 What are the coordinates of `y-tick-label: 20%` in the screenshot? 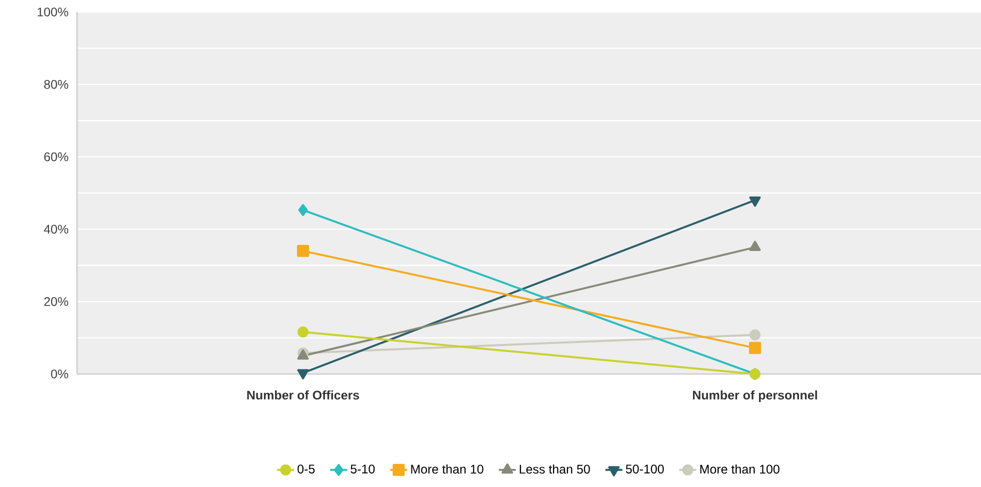 It's located at (56, 301).